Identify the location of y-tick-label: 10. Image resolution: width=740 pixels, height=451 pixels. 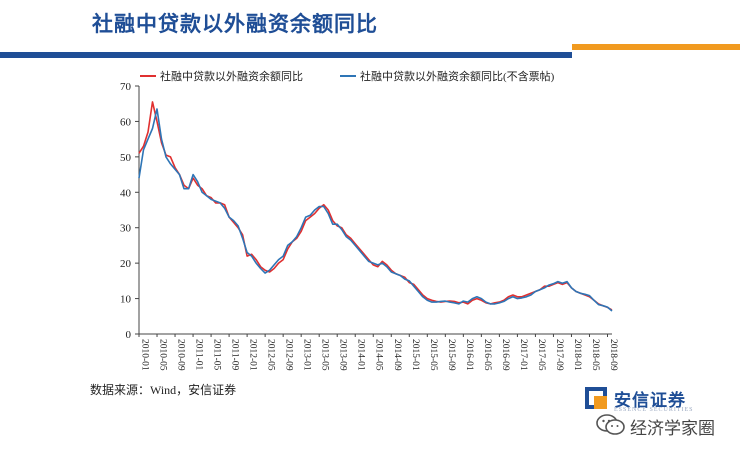
(126, 300).